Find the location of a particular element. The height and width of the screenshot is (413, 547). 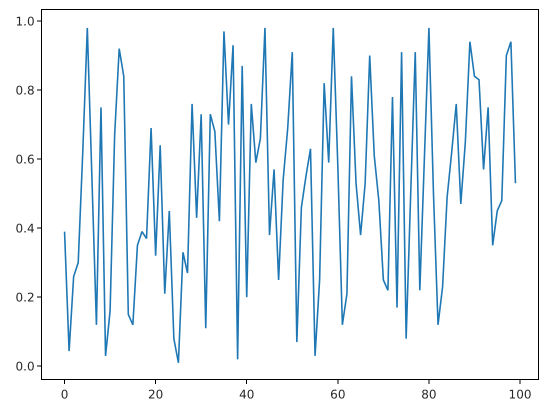

x-tick-label: 20 is located at coordinates (156, 394).